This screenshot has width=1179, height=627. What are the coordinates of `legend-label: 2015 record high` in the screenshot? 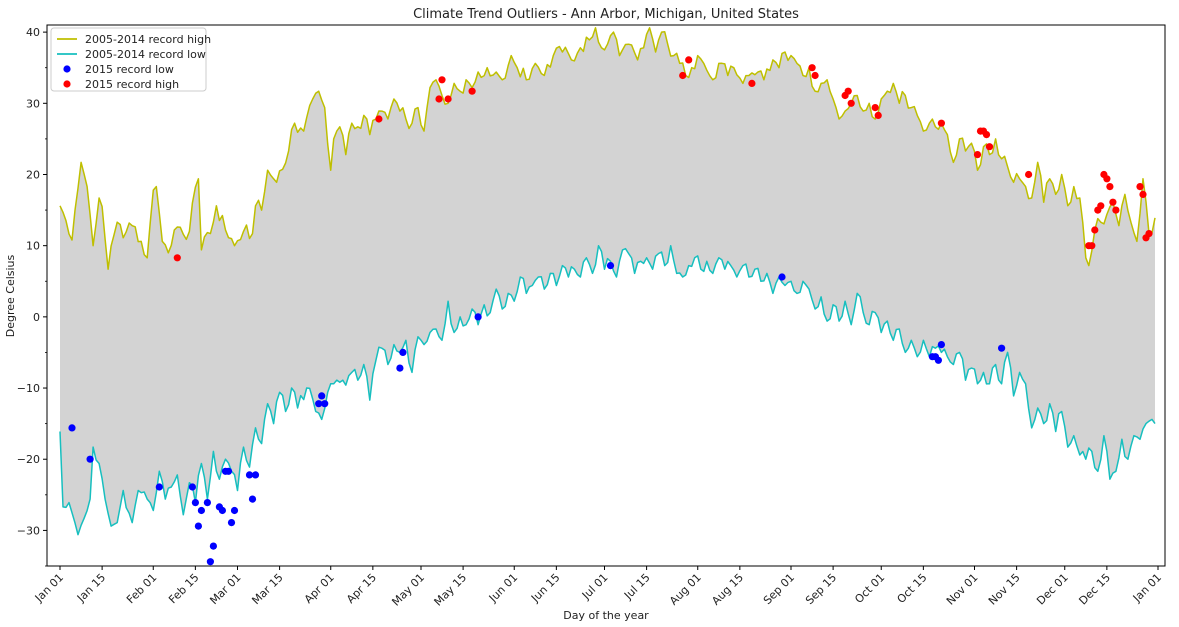 It's located at (132, 84).